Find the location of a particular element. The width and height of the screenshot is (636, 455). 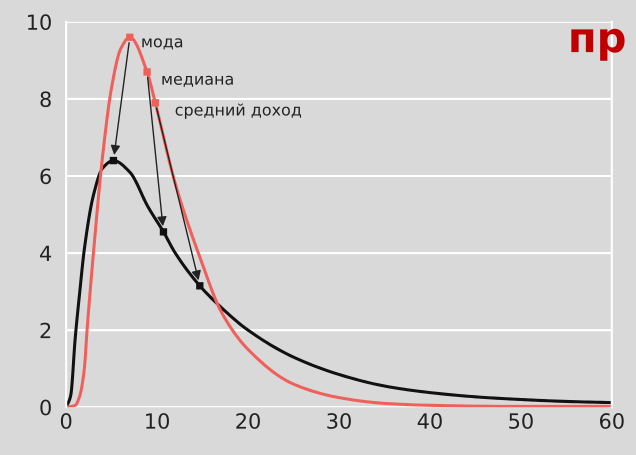

y-tick-label: 8 is located at coordinates (45, 99).